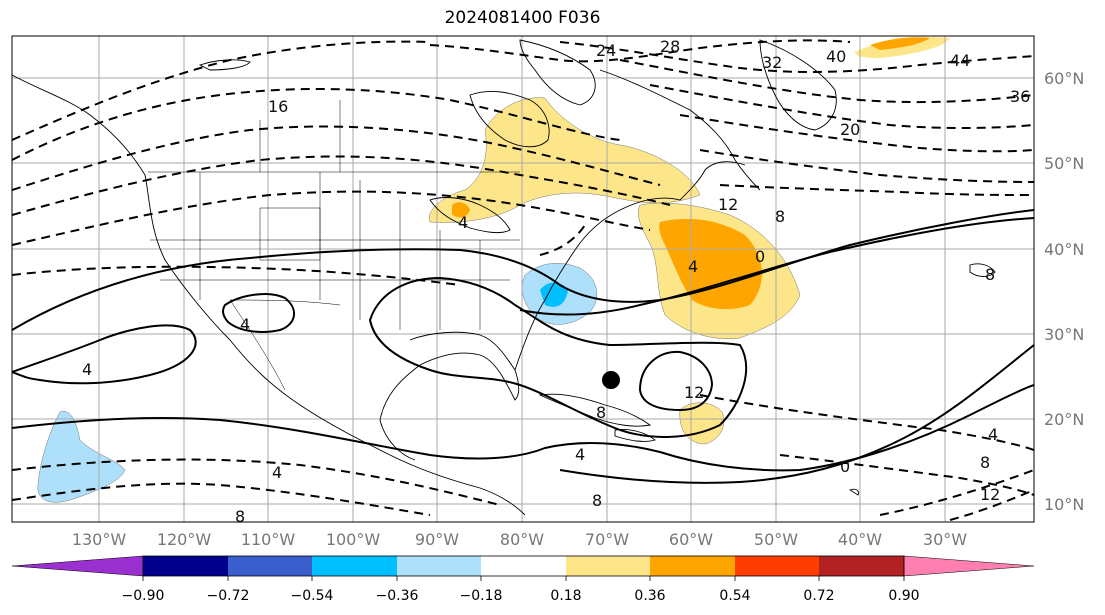 The height and width of the screenshot is (615, 1105). What do you see at coordinates (104, 354) in the screenshot?
I see `contour-4-lower` at bounding box center [104, 354].